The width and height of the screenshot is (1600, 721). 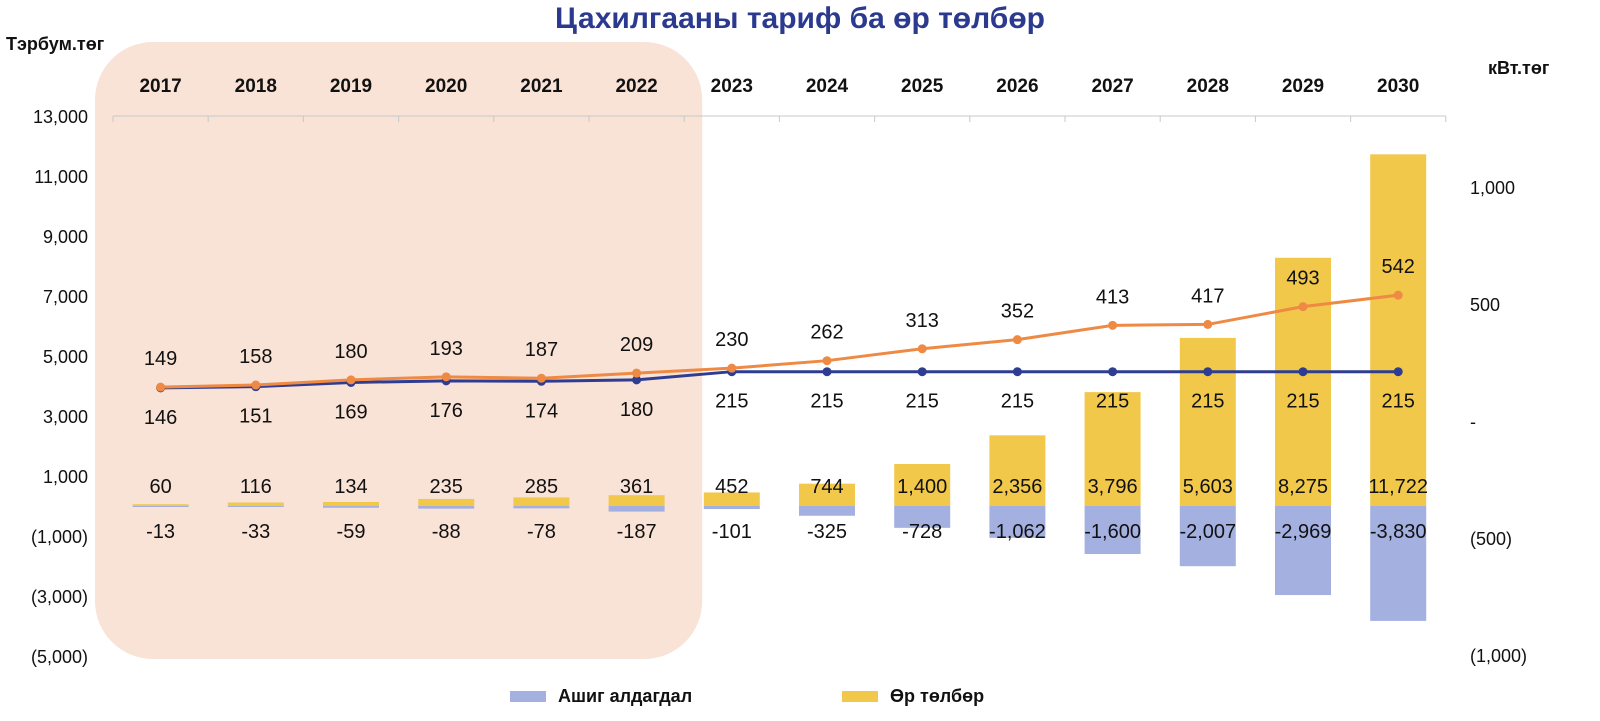 What do you see at coordinates (255, 357) in the screenshot?
I see `tariff-upper-label-2018: 158` at bounding box center [255, 357].